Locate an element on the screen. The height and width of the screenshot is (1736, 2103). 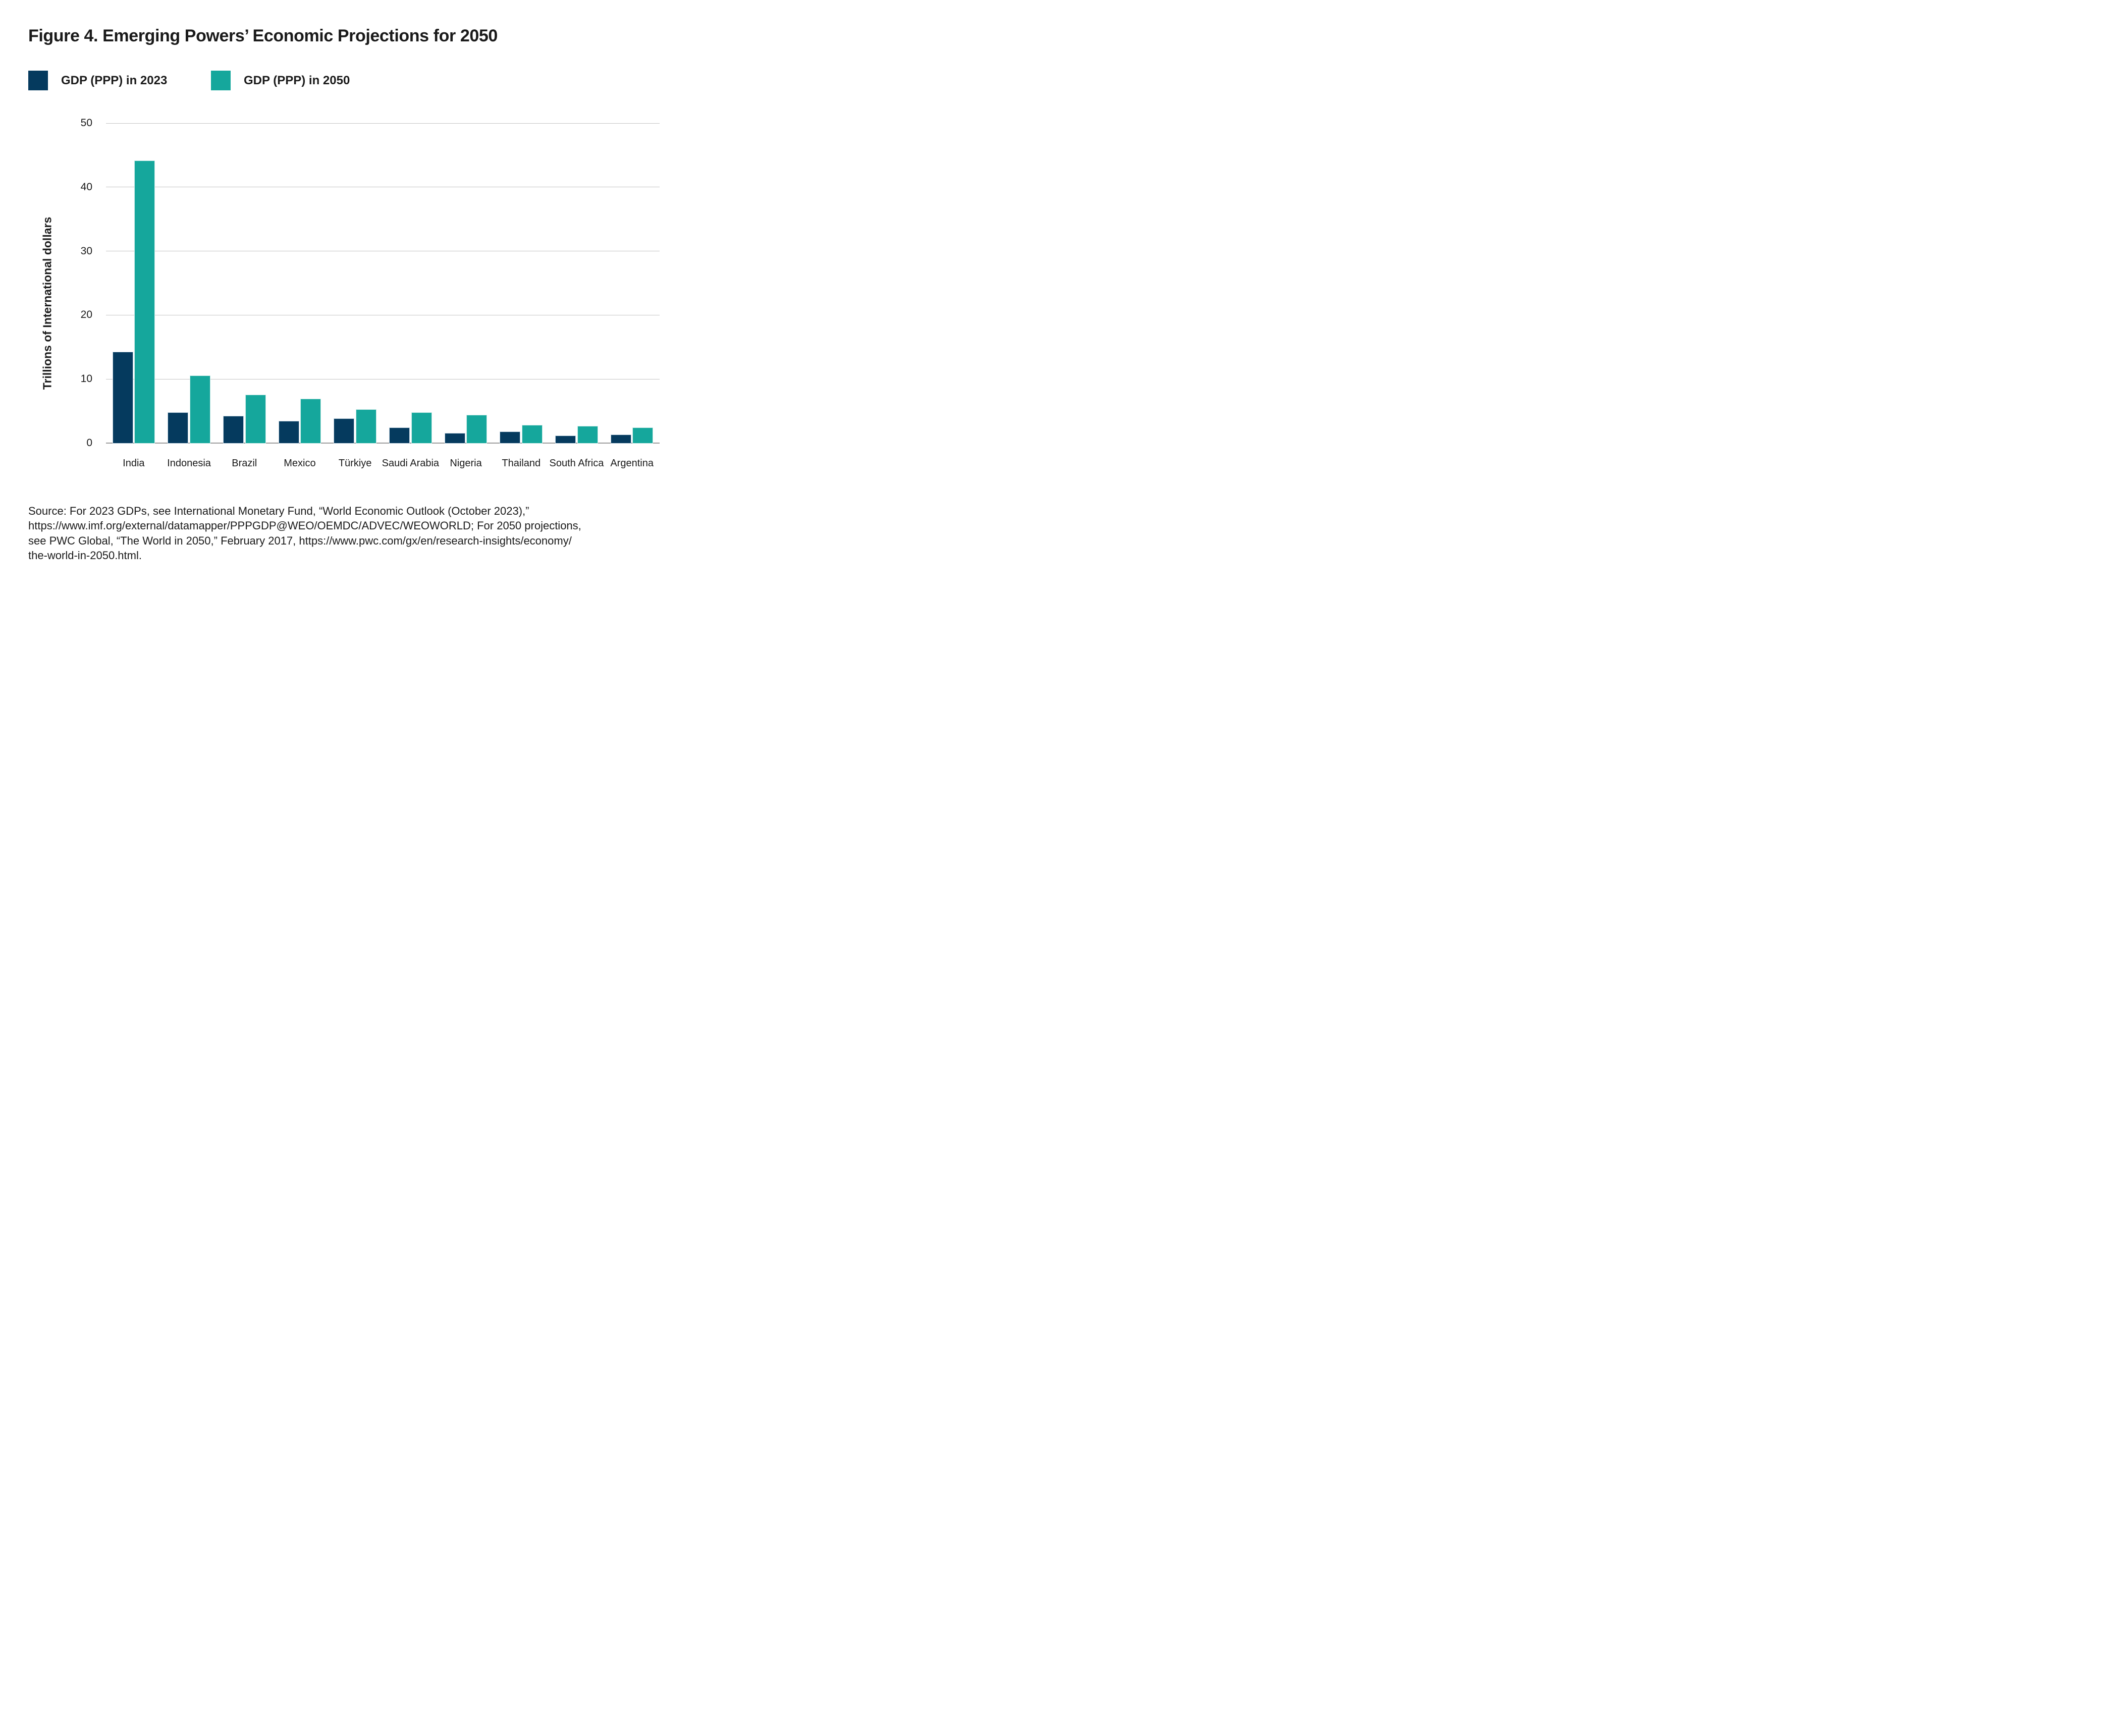
bar-argentina-2050 is located at coordinates (643, 435).